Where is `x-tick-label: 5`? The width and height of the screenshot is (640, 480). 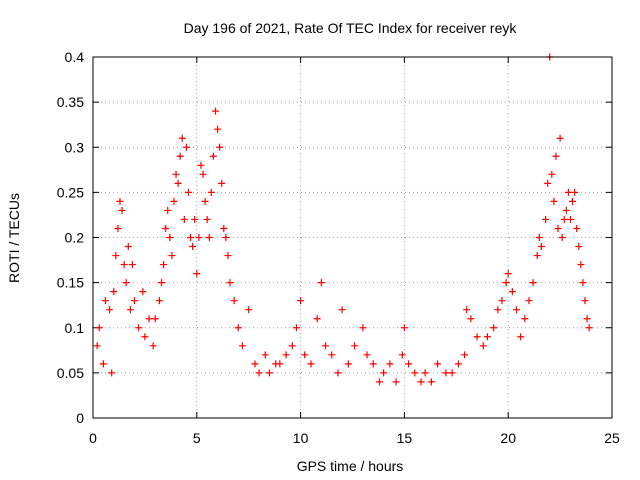
x-tick-label: 5 is located at coordinates (197, 438).